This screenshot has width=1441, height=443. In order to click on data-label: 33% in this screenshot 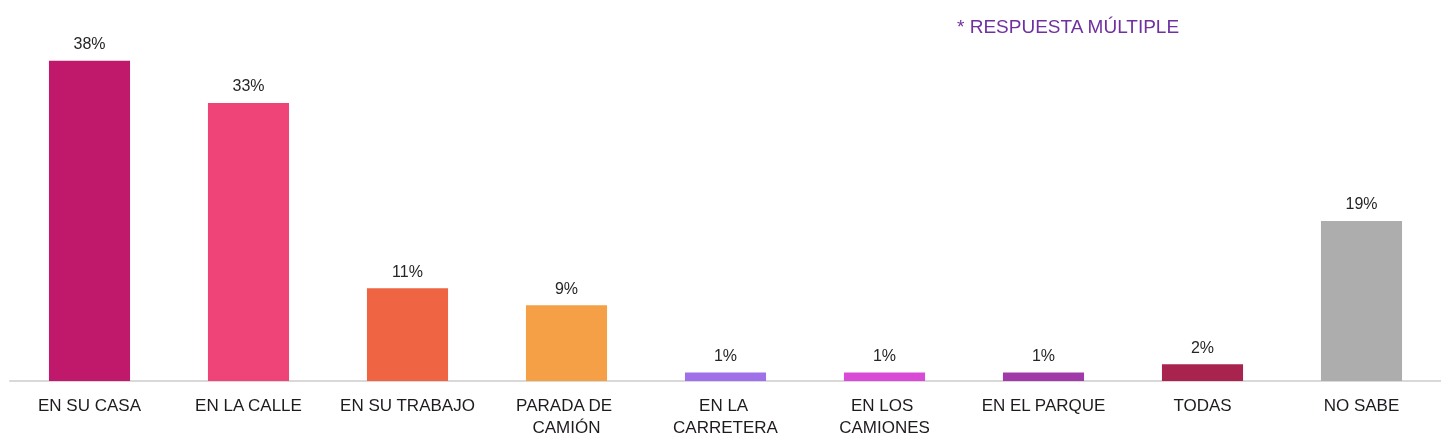, I will do `click(248, 86)`.